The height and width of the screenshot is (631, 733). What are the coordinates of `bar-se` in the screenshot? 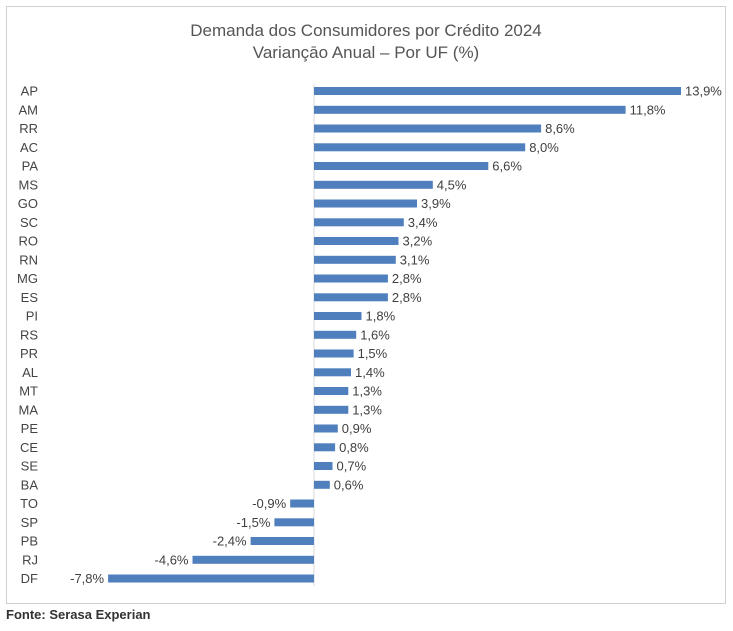 It's located at (323, 466).